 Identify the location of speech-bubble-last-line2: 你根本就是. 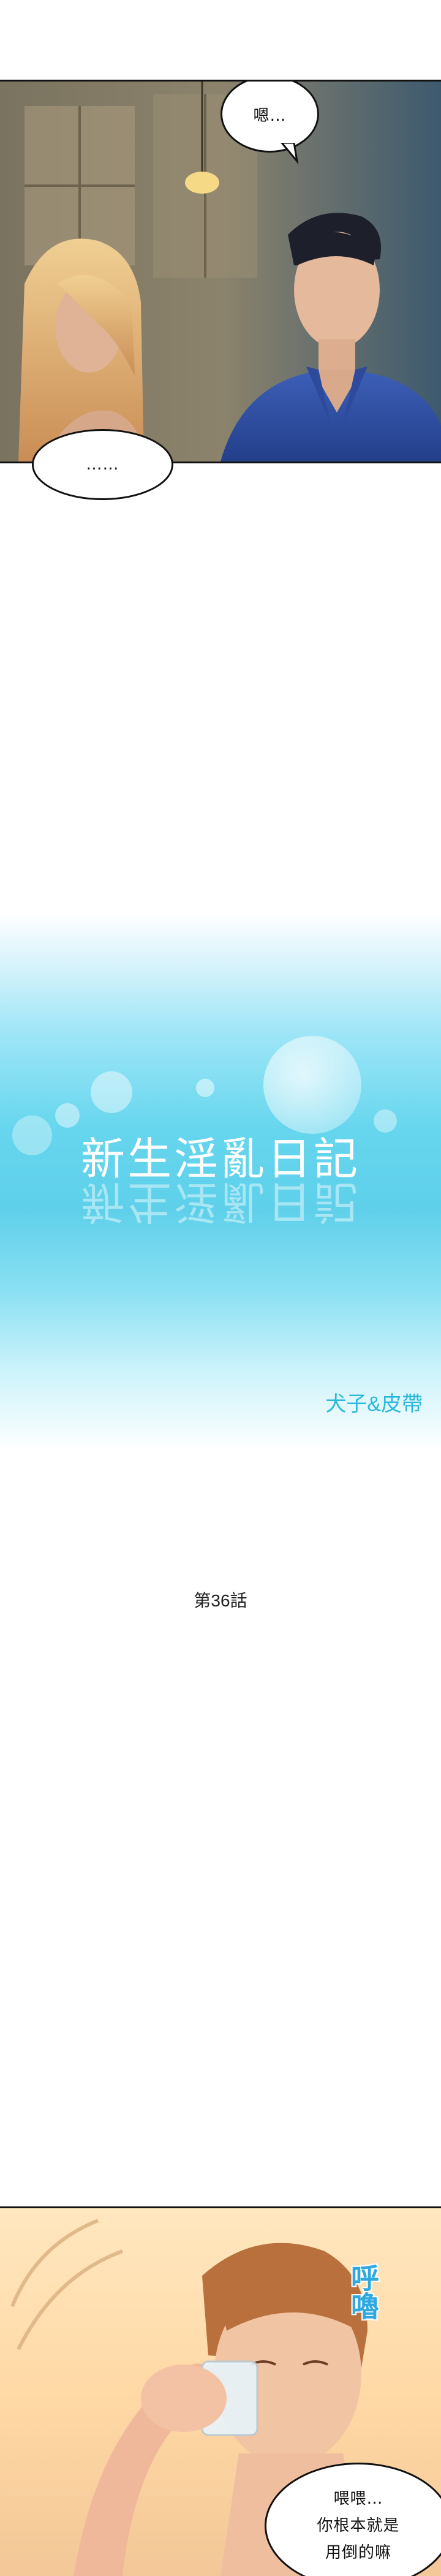
(358, 2525).